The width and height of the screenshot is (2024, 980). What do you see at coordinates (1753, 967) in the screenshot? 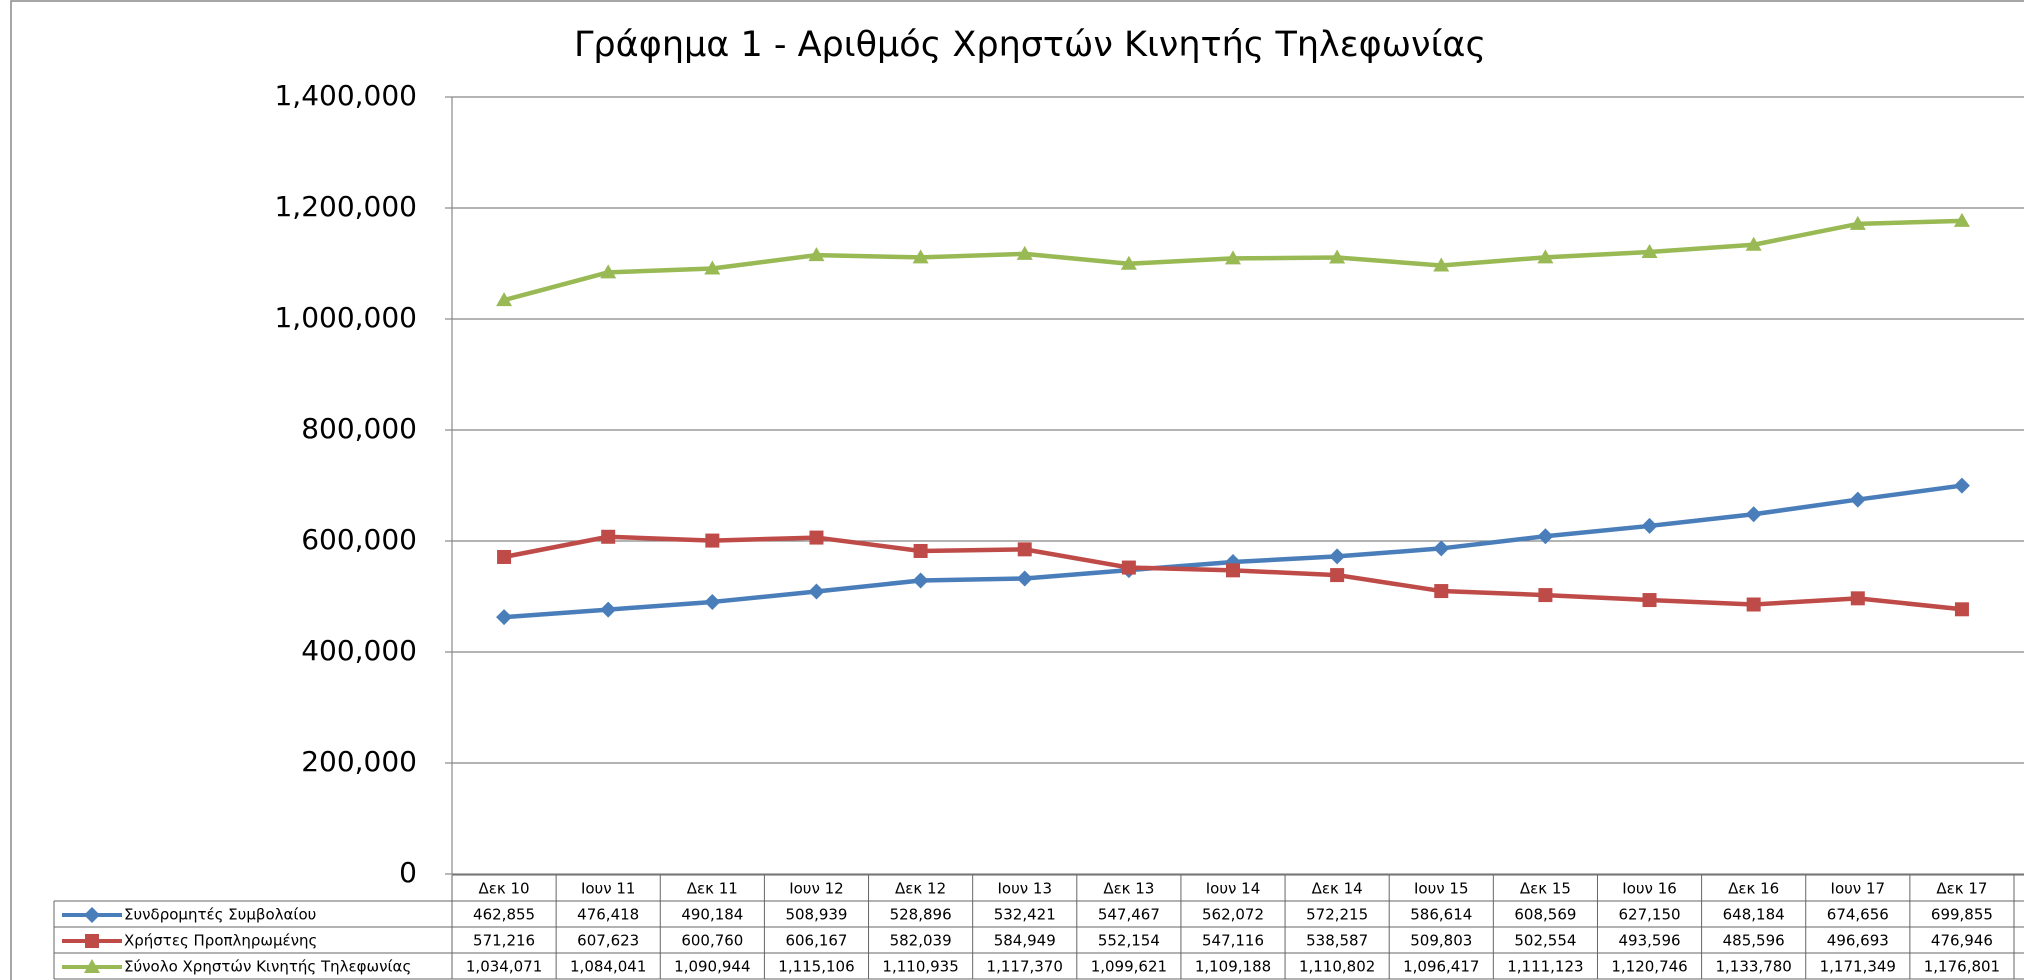
I see `table-value: 1,133,780` at bounding box center [1753, 967].